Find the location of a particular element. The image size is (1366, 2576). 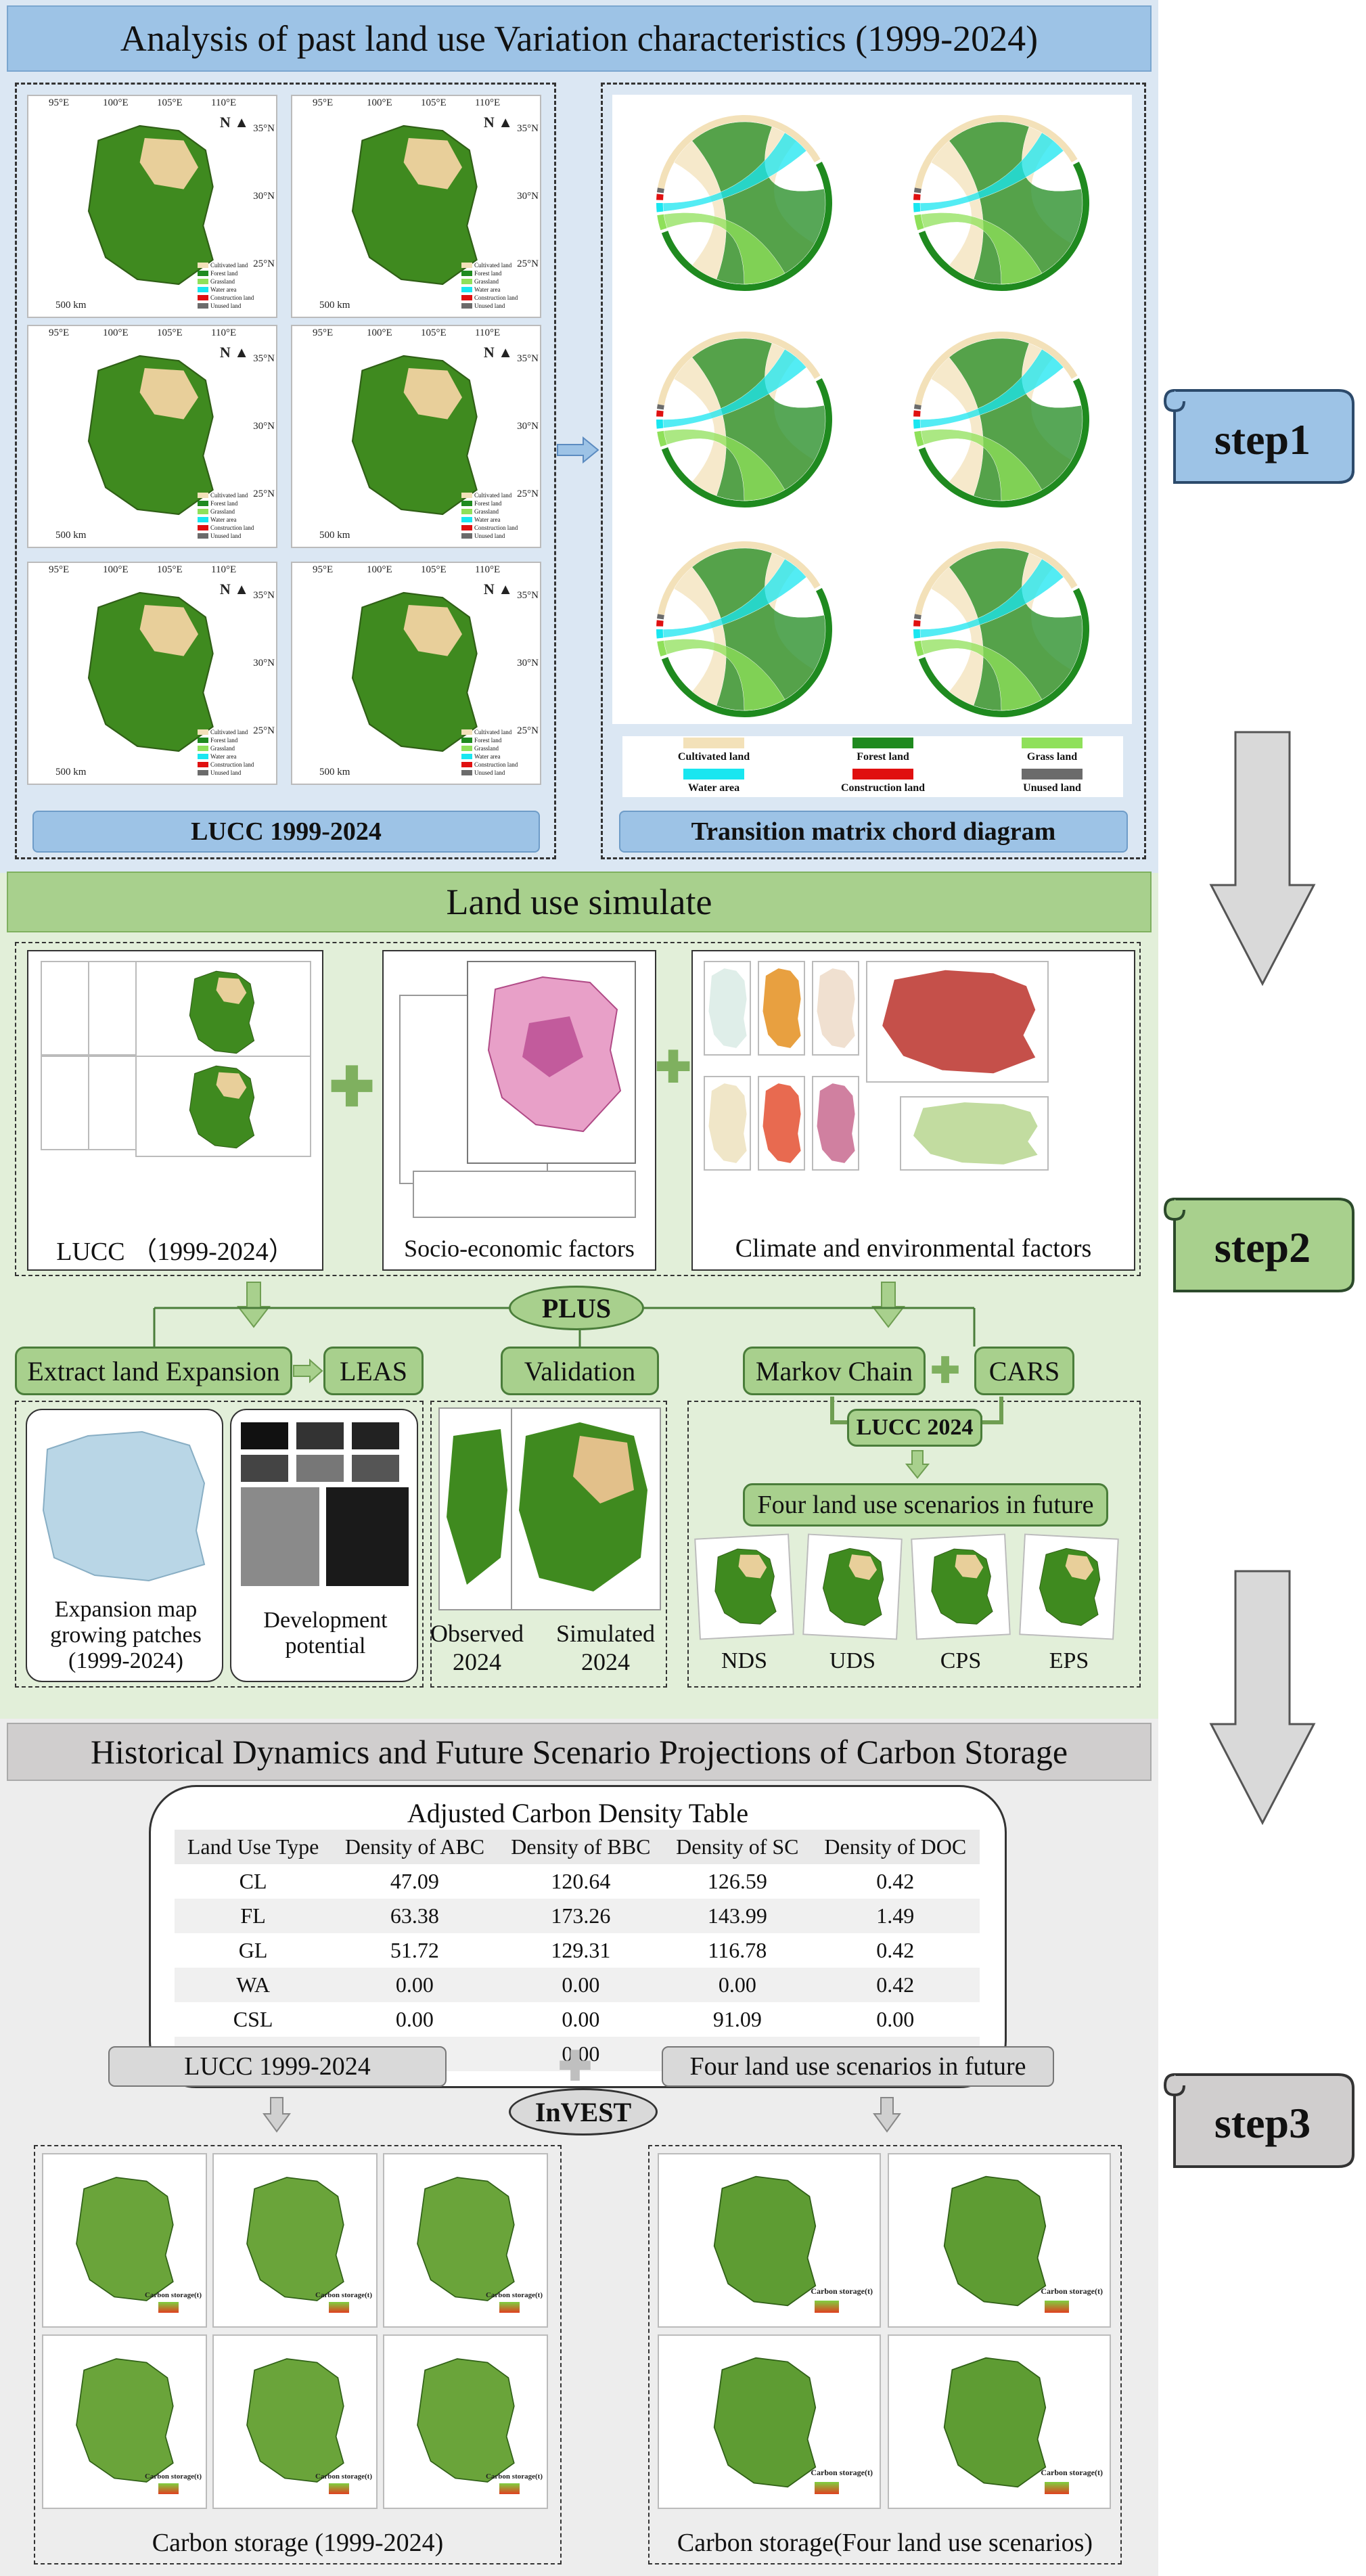

legend-entry: Cultivated land is located at coordinates (235, 265).